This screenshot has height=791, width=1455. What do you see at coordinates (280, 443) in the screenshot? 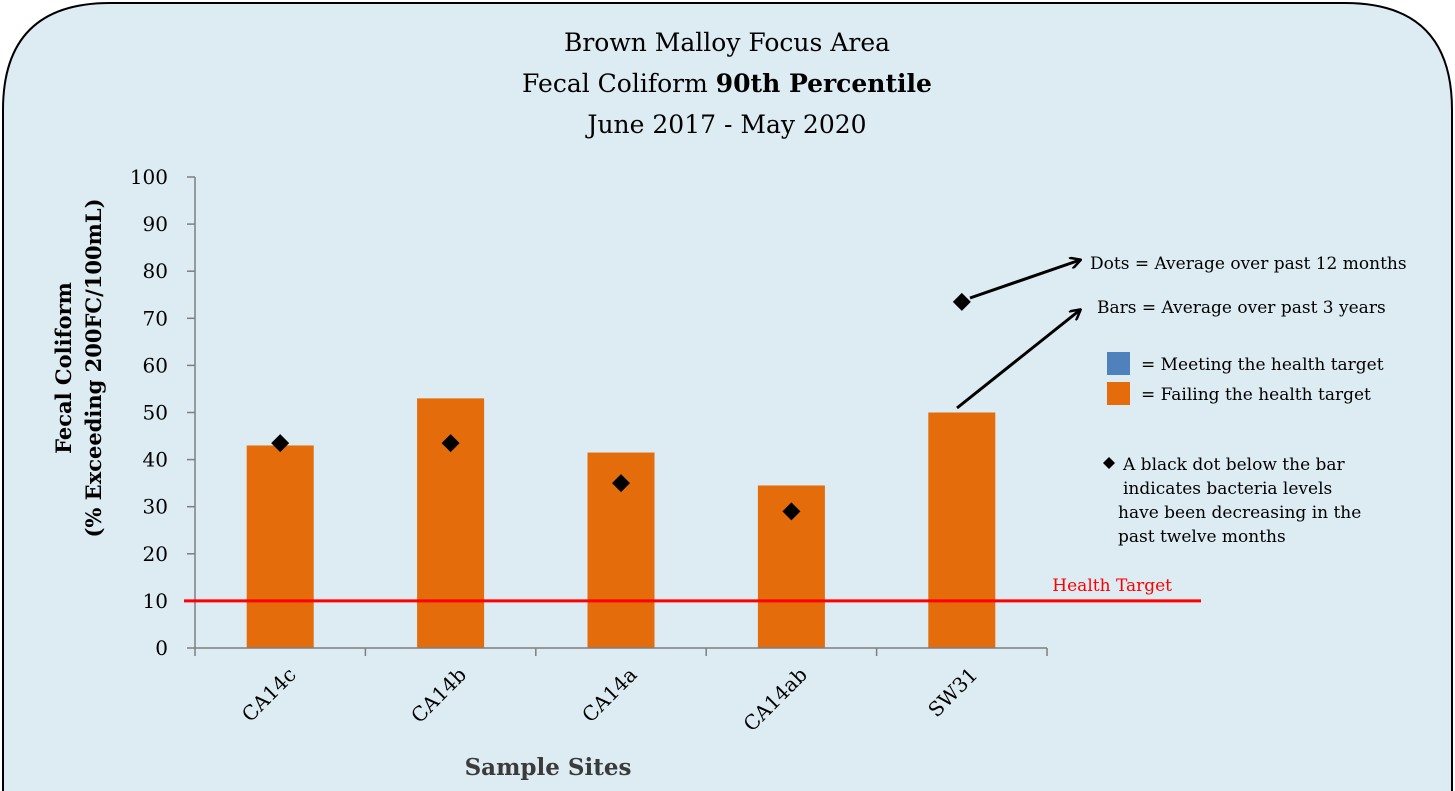
I see `dot-CA14c` at bounding box center [280, 443].